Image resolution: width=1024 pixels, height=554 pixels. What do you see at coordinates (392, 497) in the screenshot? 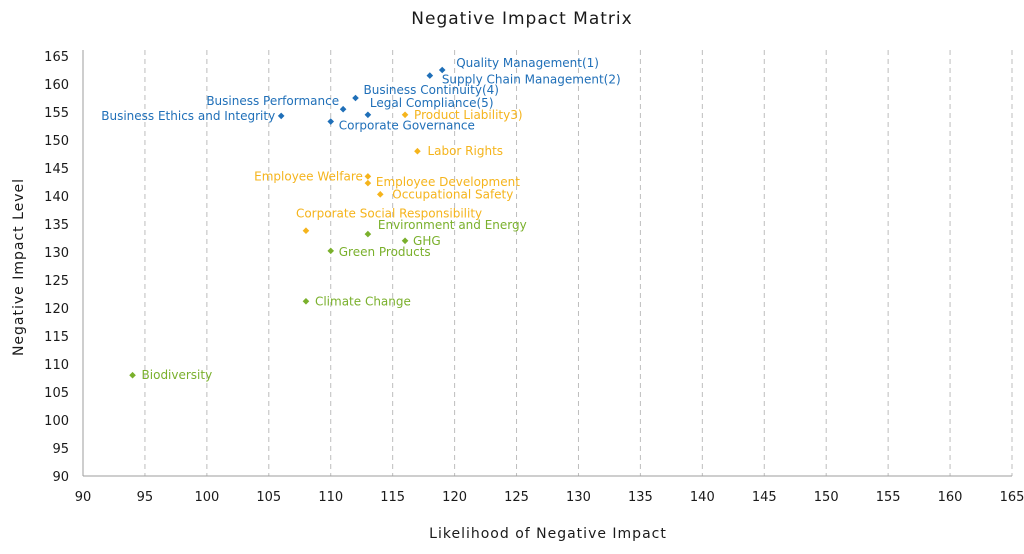
I see `x-tick-label: 115` at bounding box center [392, 497].